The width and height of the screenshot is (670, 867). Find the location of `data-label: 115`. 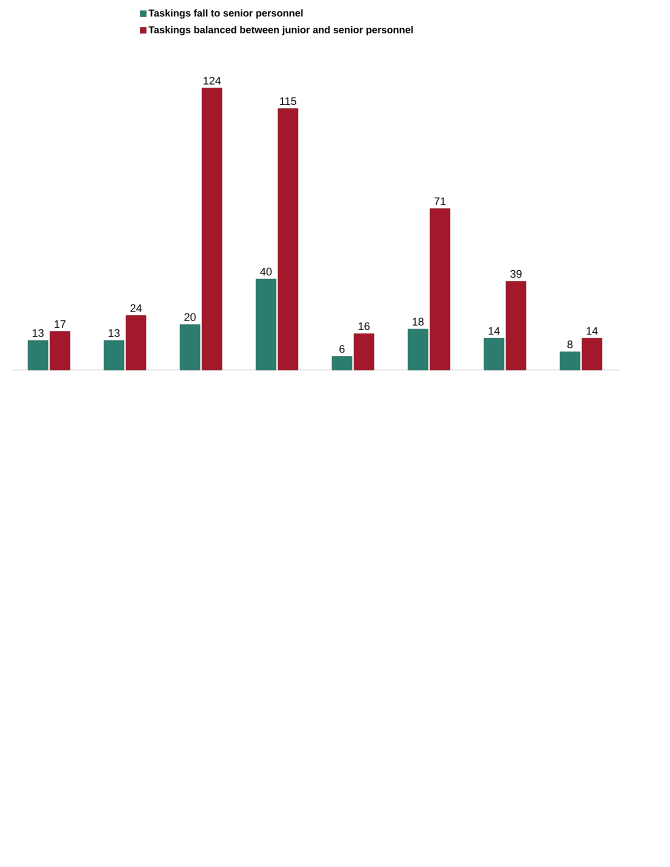

data-label: 115 is located at coordinates (288, 101).